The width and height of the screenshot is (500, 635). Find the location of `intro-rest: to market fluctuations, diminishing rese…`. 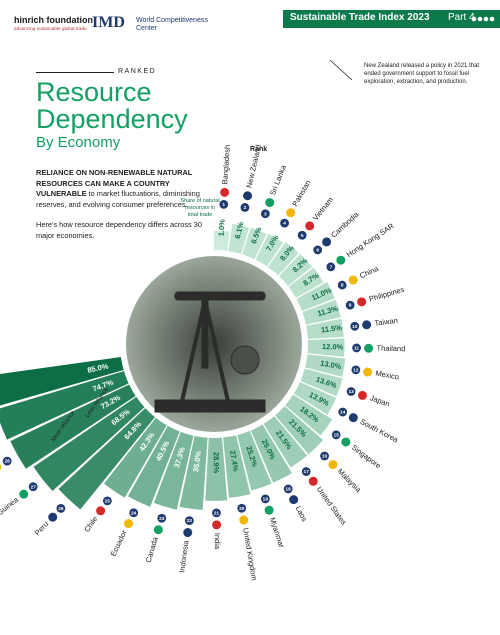

intro-rest: to market fluctuations, diminishing rese… is located at coordinates (118, 199).